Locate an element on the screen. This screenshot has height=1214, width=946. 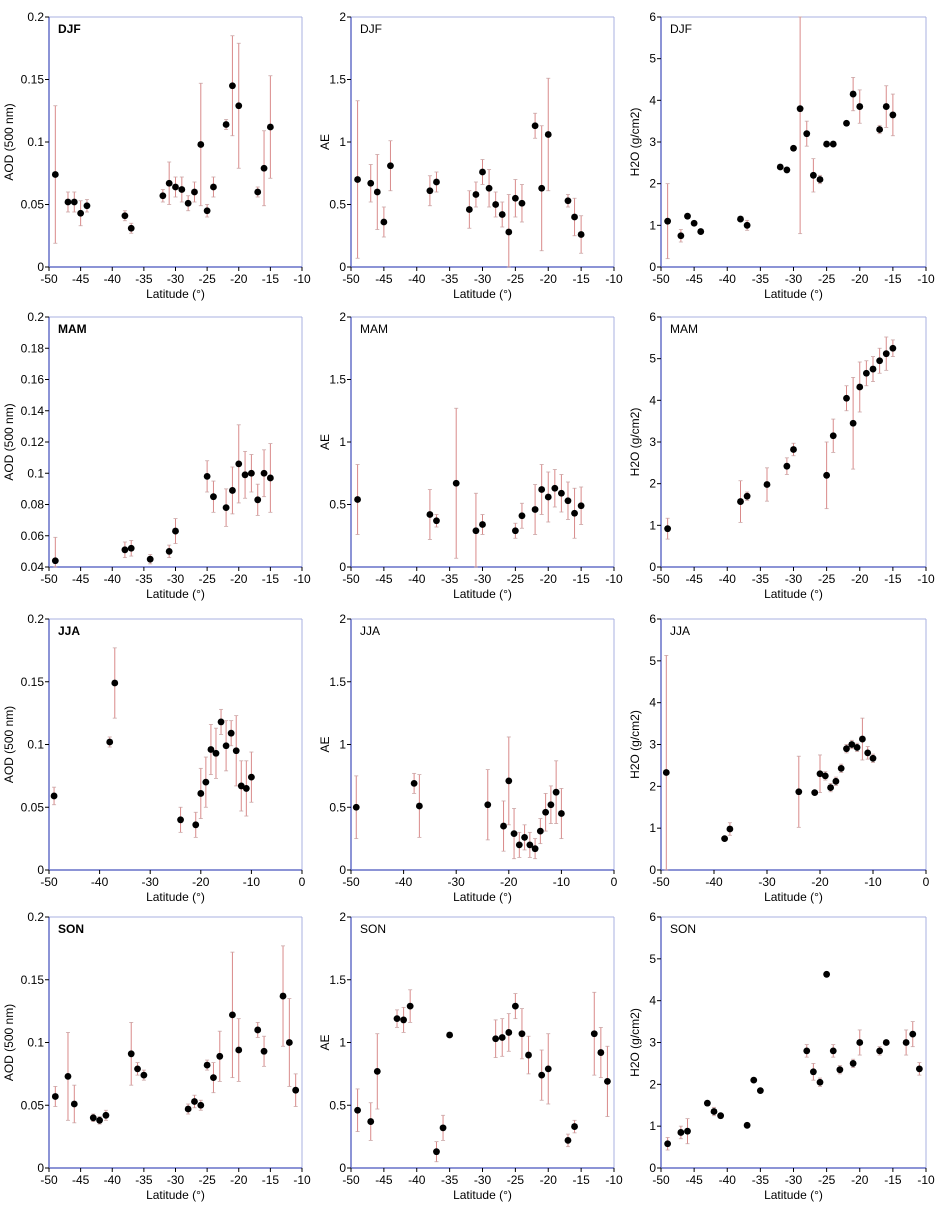
y-tick-label: 0.12 is located at coordinates (33, 442).